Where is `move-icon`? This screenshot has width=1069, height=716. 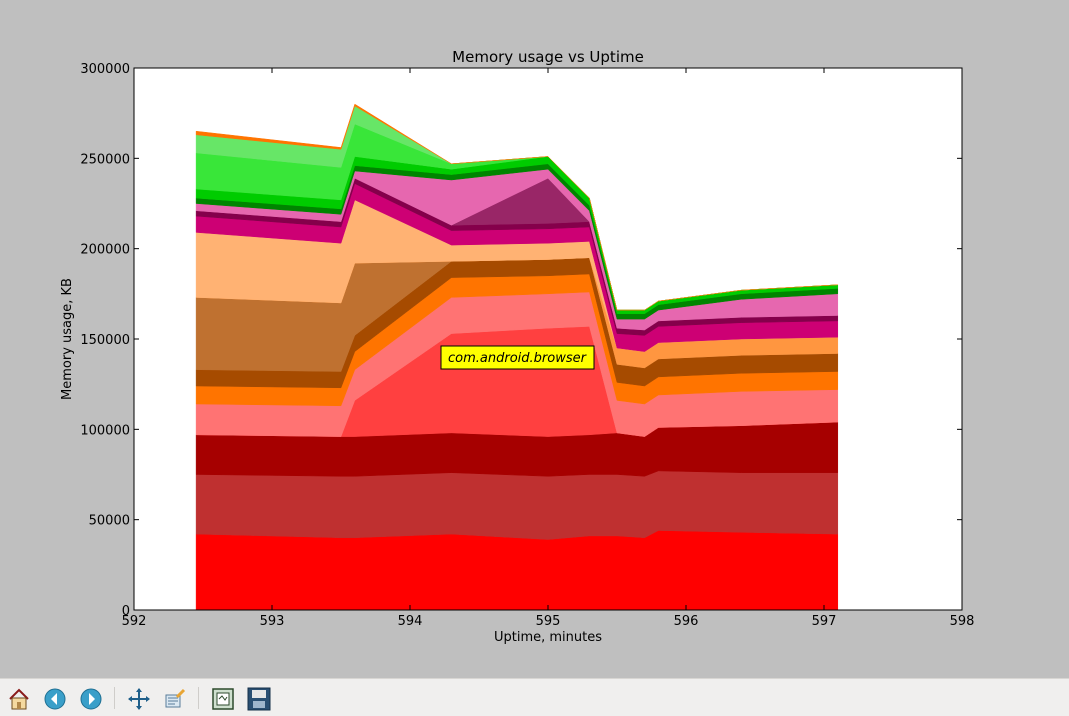 move-icon is located at coordinates (139, 699).